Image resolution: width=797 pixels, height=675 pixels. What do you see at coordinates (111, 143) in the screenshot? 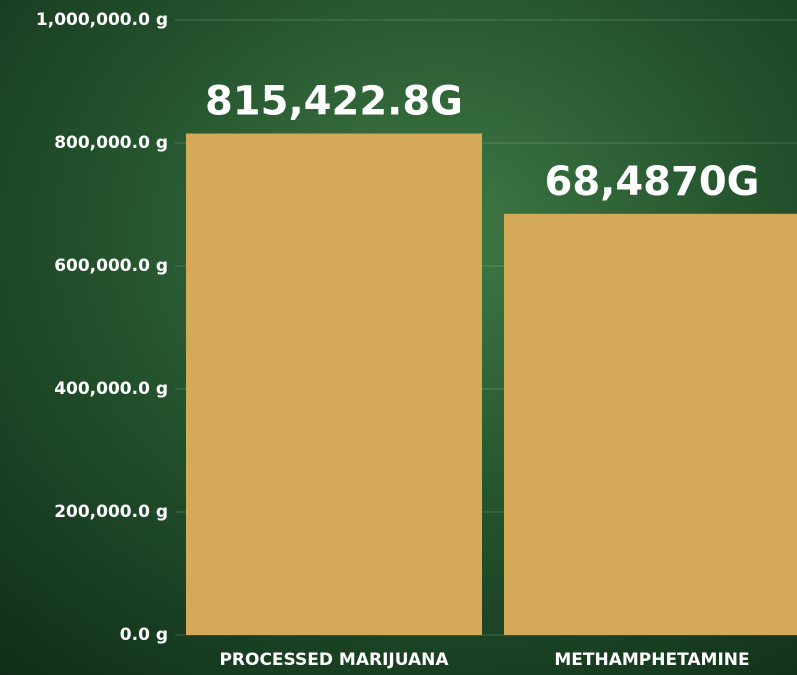
I see `y-tick-label: 800,000.0 g` at bounding box center [111, 143].